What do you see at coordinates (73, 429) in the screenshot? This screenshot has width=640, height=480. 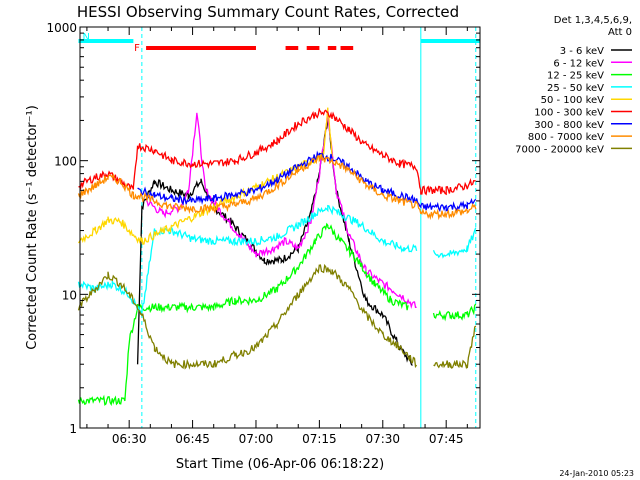 I see `y-tick-label: 1` at bounding box center [73, 429].